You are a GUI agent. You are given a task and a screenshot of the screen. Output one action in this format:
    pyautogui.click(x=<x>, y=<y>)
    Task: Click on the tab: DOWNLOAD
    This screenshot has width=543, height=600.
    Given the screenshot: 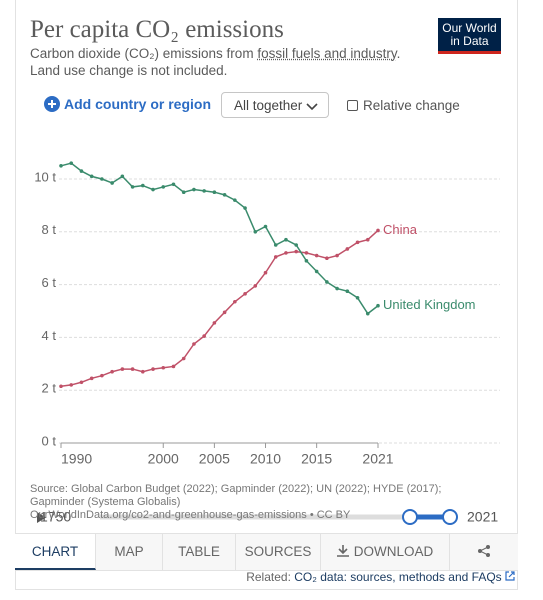 What is the action you would take?
    pyautogui.click(x=385, y=552)
    